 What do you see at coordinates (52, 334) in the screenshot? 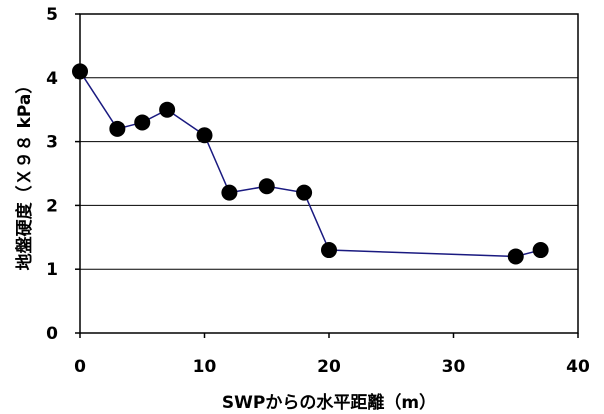
I see `y-tick-label: 0` at bounding box center [52, 334].